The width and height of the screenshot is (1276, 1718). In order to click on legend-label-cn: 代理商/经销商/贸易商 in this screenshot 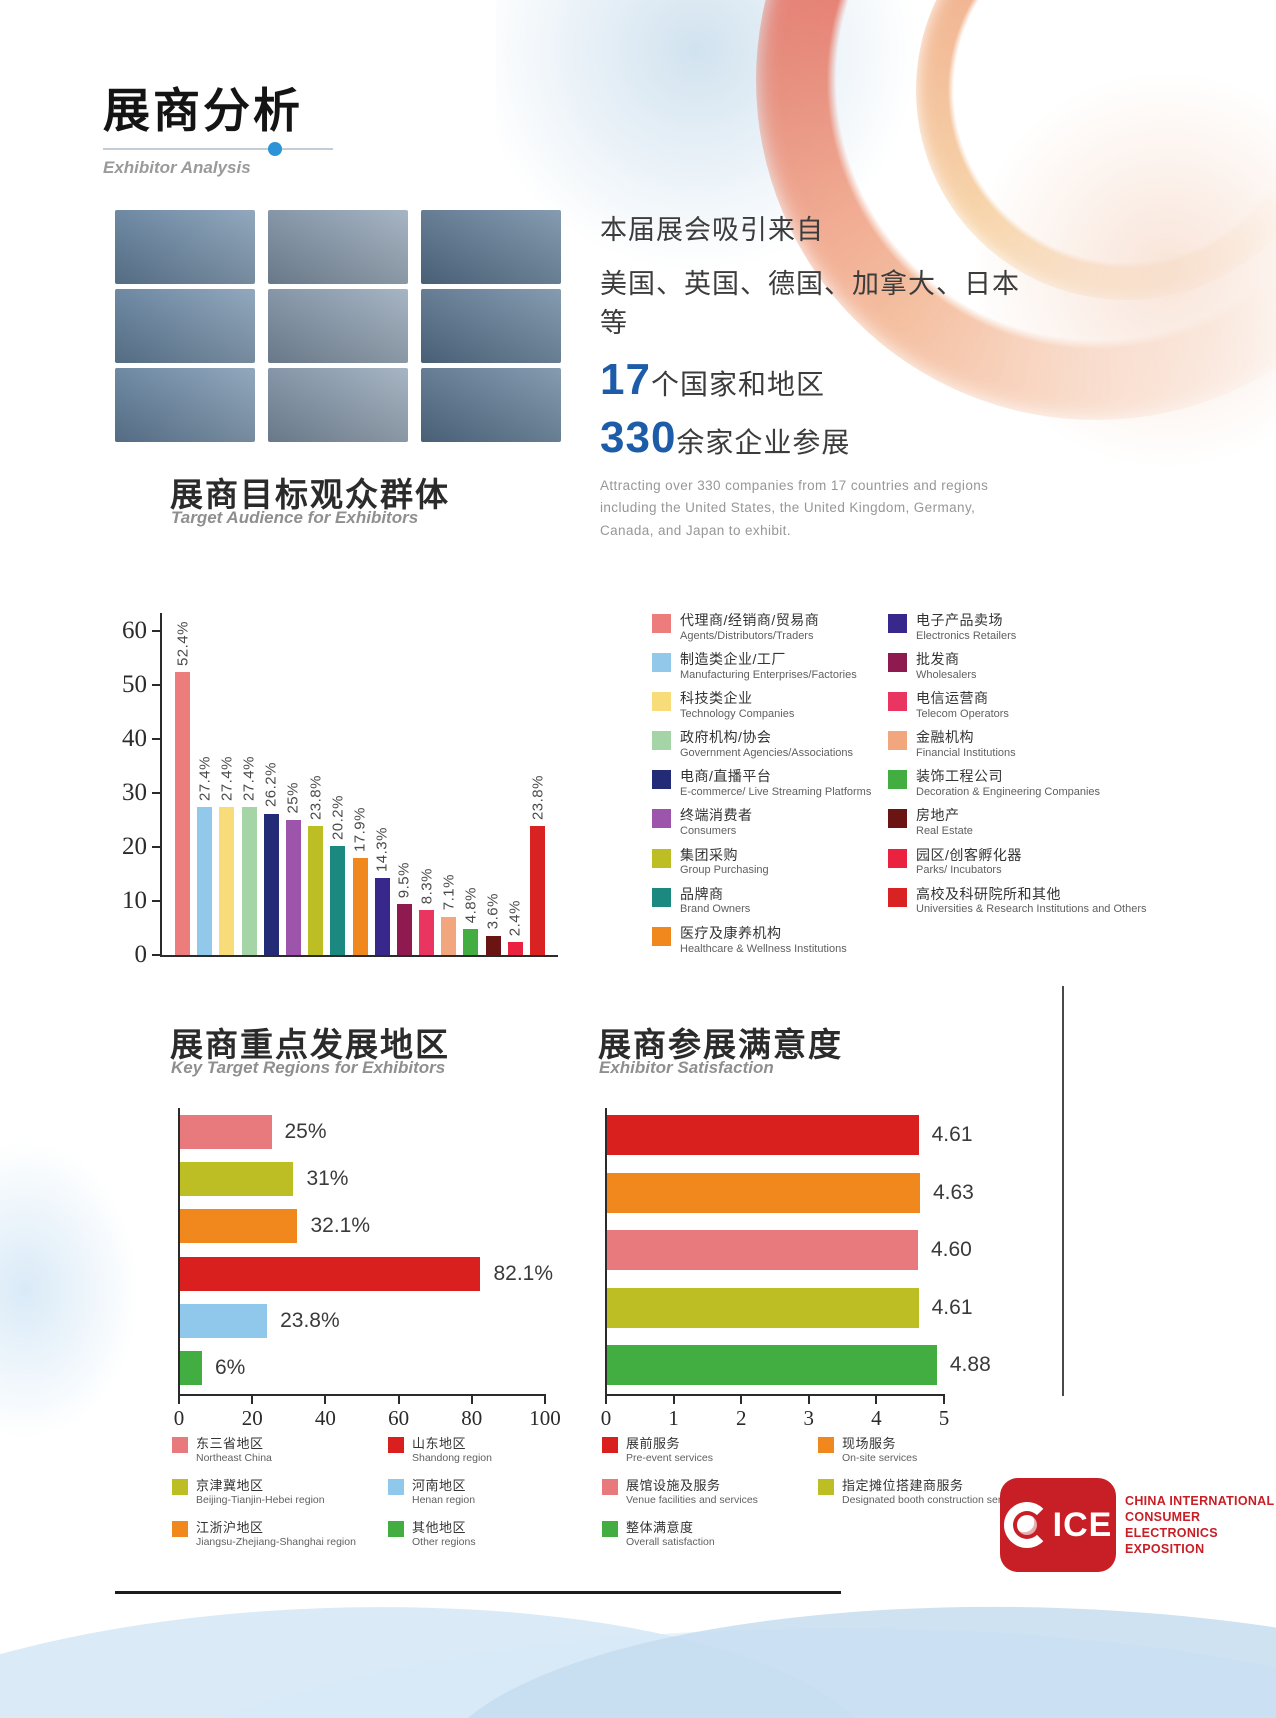, I will do `click(750, 620)`.